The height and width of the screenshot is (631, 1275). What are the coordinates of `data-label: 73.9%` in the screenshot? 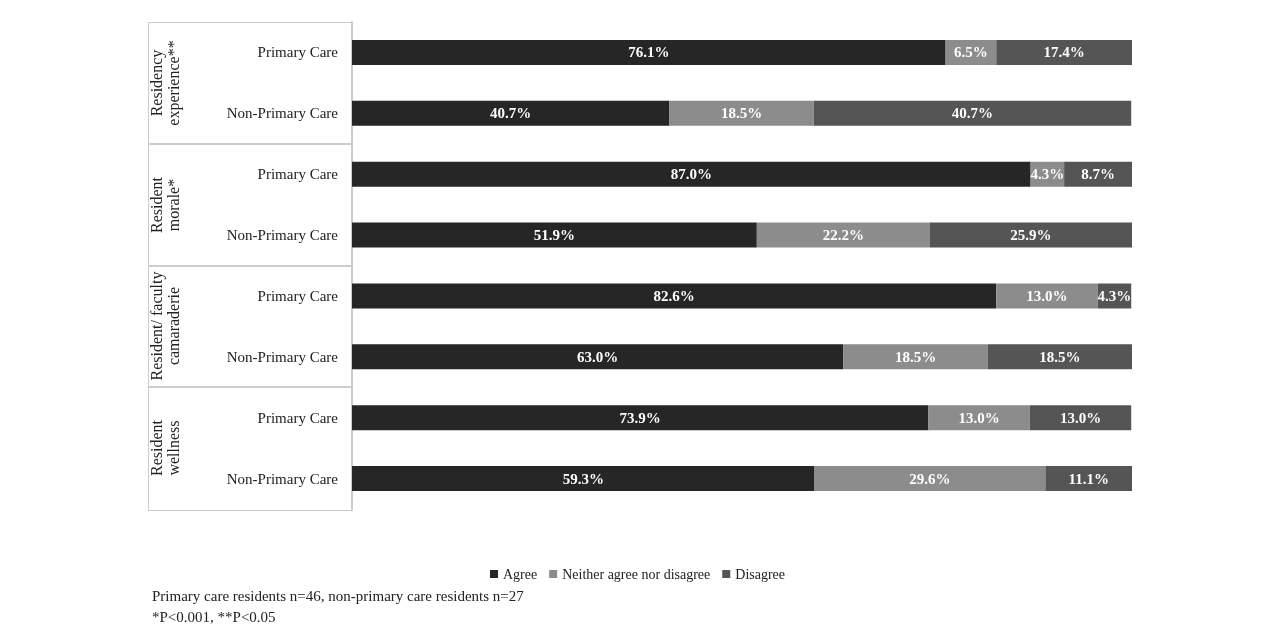 It's located at (640, 417).